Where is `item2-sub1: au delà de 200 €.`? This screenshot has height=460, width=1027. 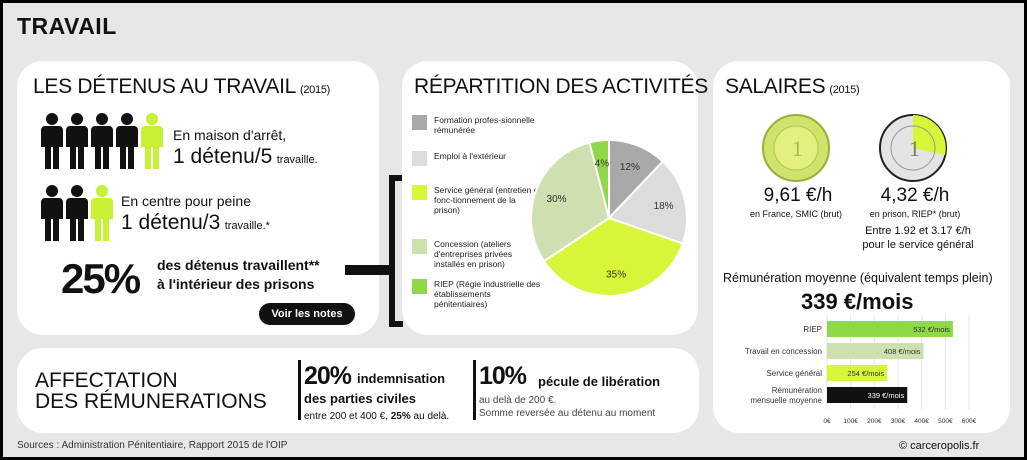
item2-sub1: au delà de 200 €. is located at coordinates (518, 400).